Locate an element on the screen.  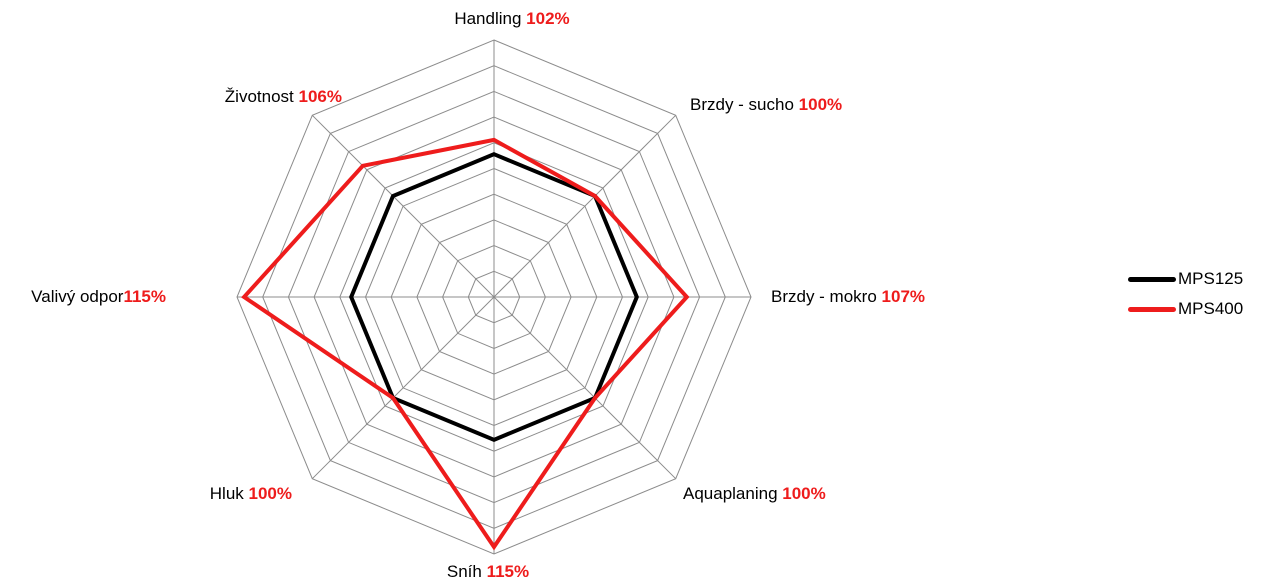
legend-item-mps400: MPS400 is located at coordinates (1185, 309).